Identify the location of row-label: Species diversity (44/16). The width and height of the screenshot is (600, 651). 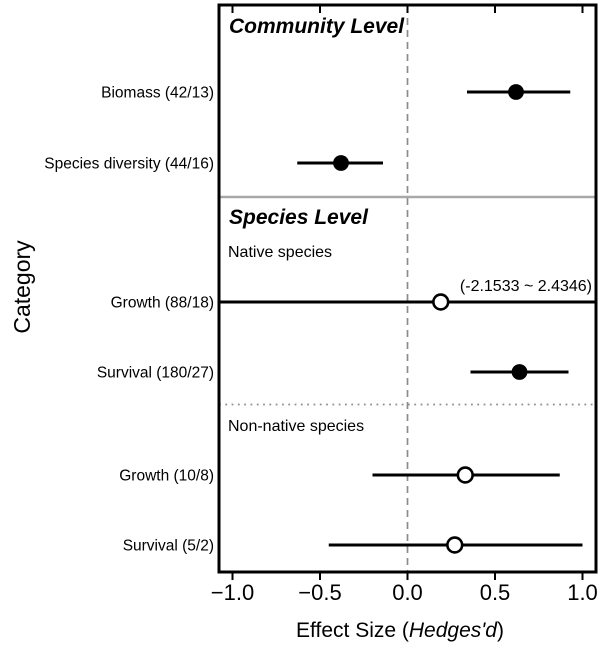
(129, 164).